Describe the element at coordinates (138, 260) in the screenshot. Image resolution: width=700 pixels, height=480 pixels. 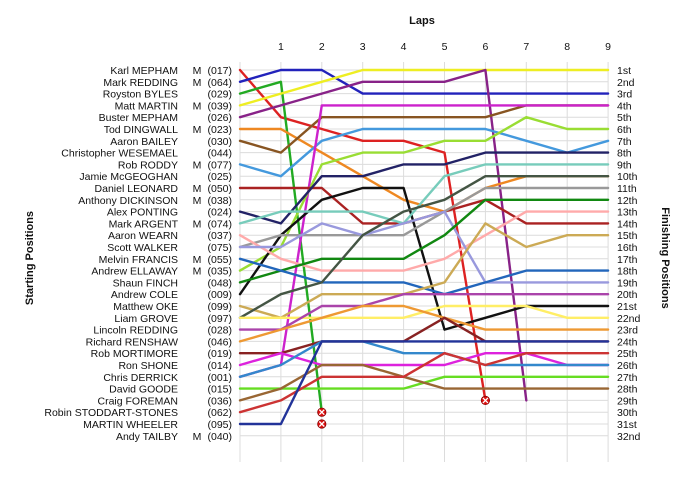
I see `driver-name-label: Melvin FRANCIS` at that location.